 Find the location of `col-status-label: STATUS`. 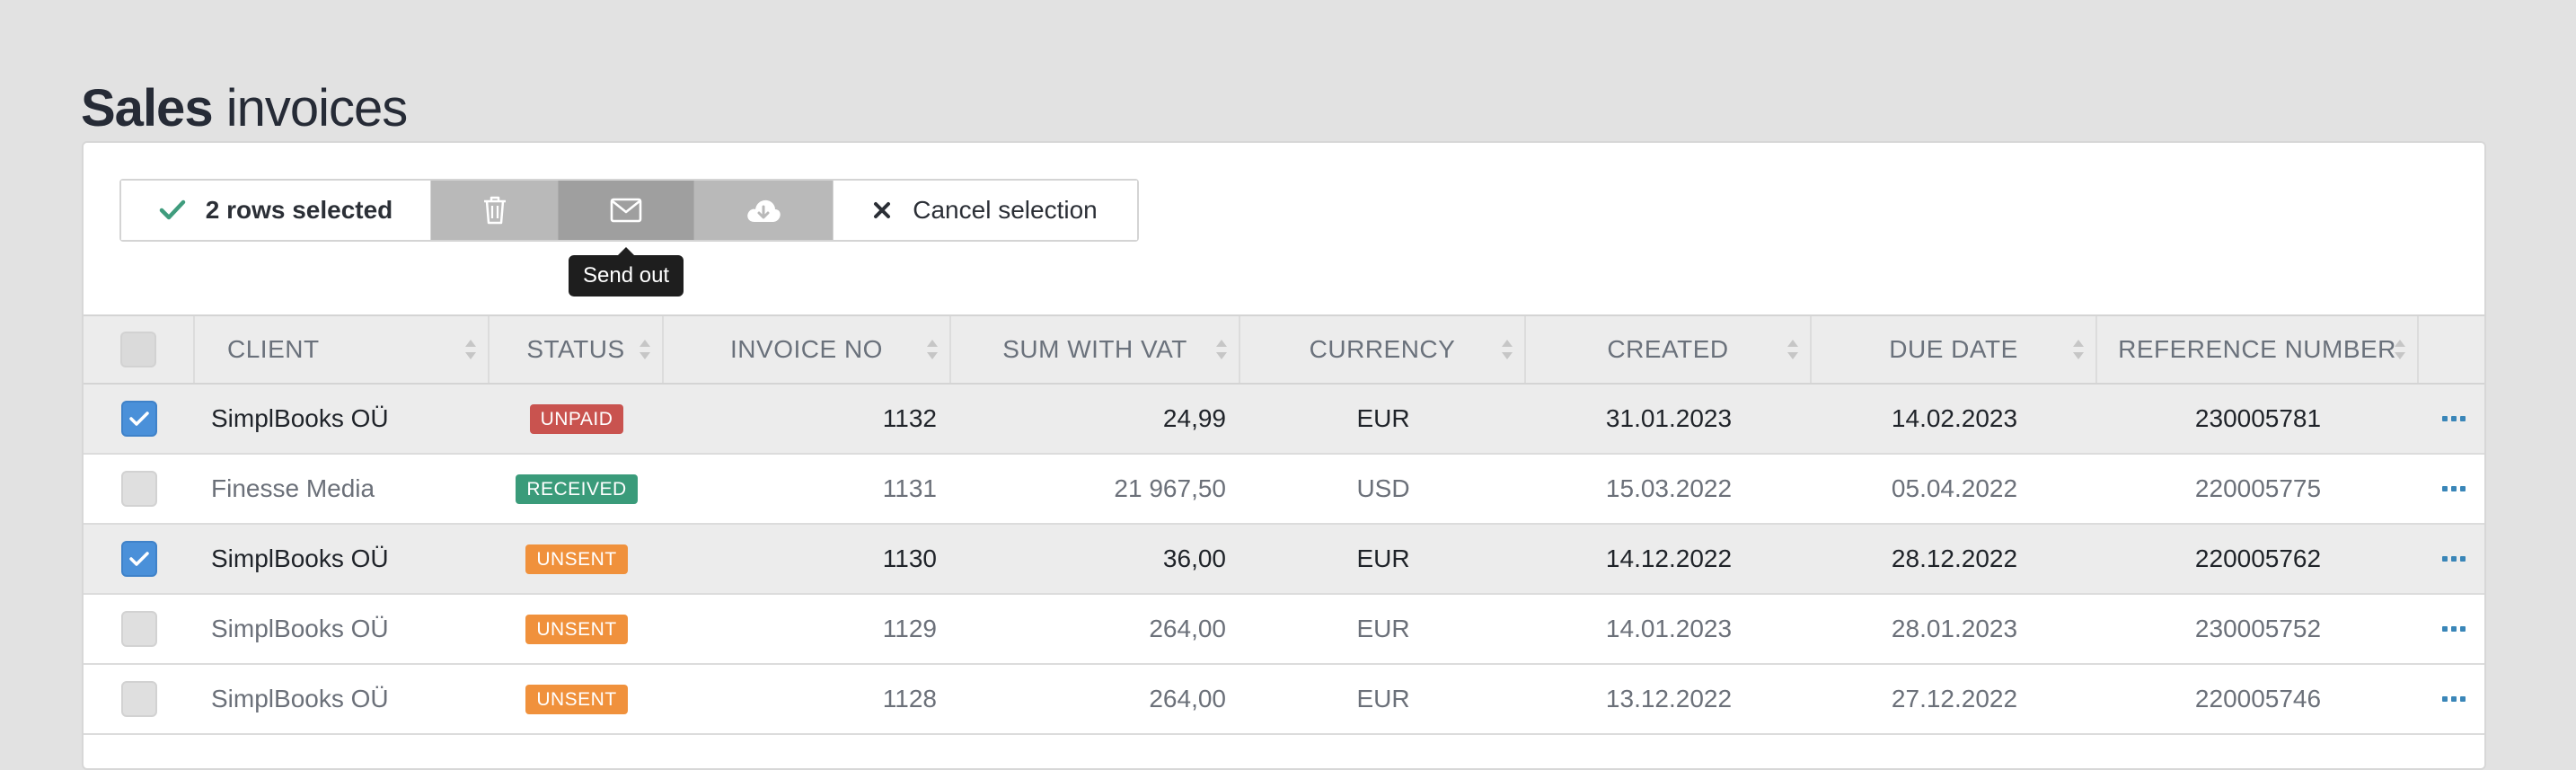

col-status-label: STATUS is located at coordinates (575, 349).